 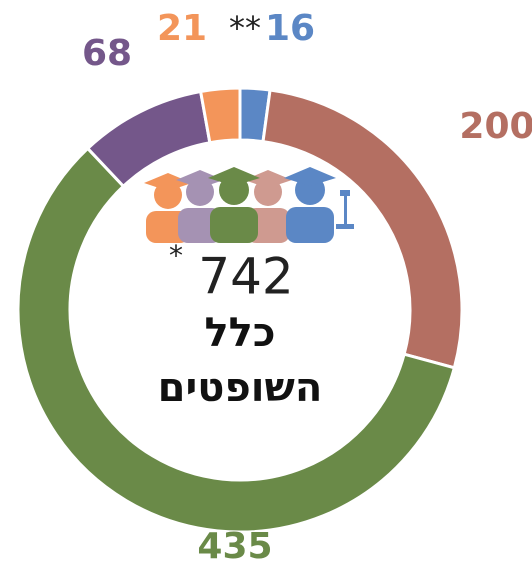 What do you see at coordinates (245, 28) in the screenshot?
I see `annotation: **` at bounding box center [245, 28].